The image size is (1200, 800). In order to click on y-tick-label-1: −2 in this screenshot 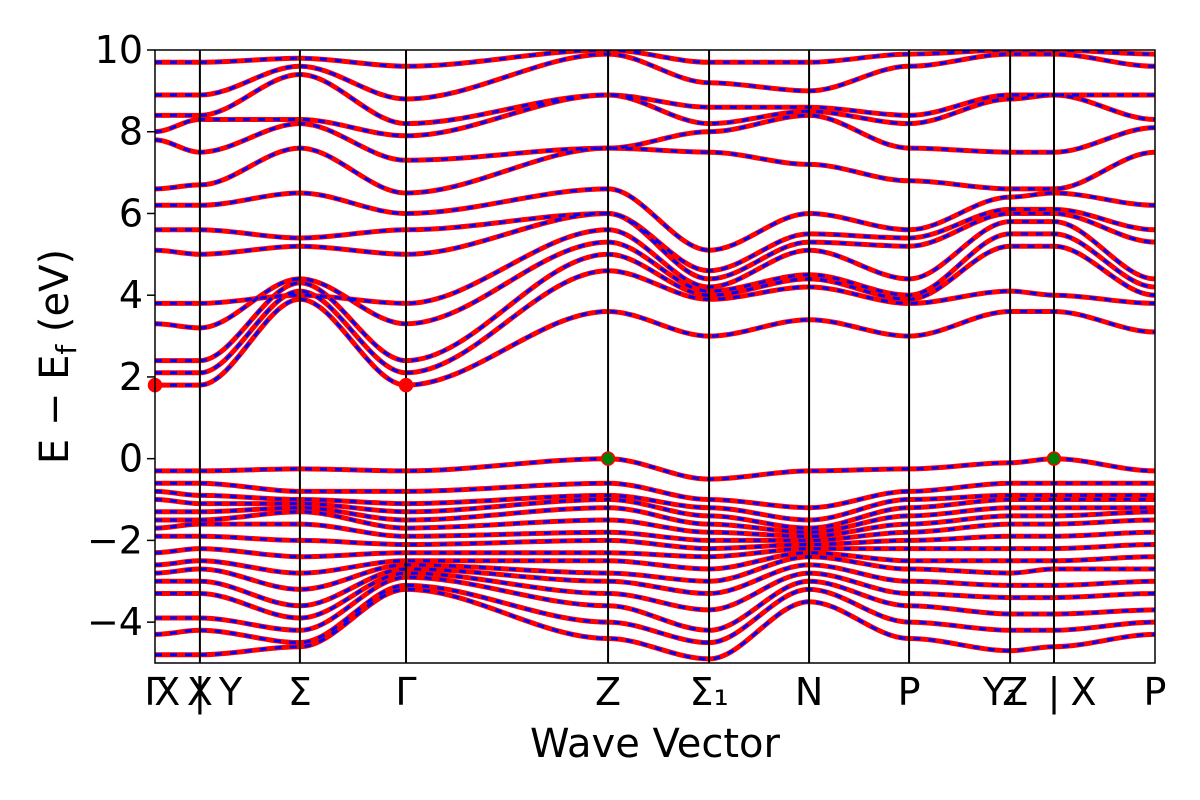, I will do `click(115, 540)`.